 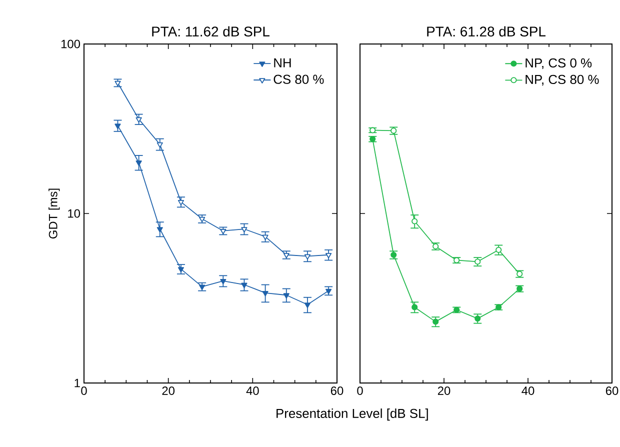 What do you see at coordinates (282, 63) in the screenshot?
I see `legend-label: NH` at bounding box center [282, 63].